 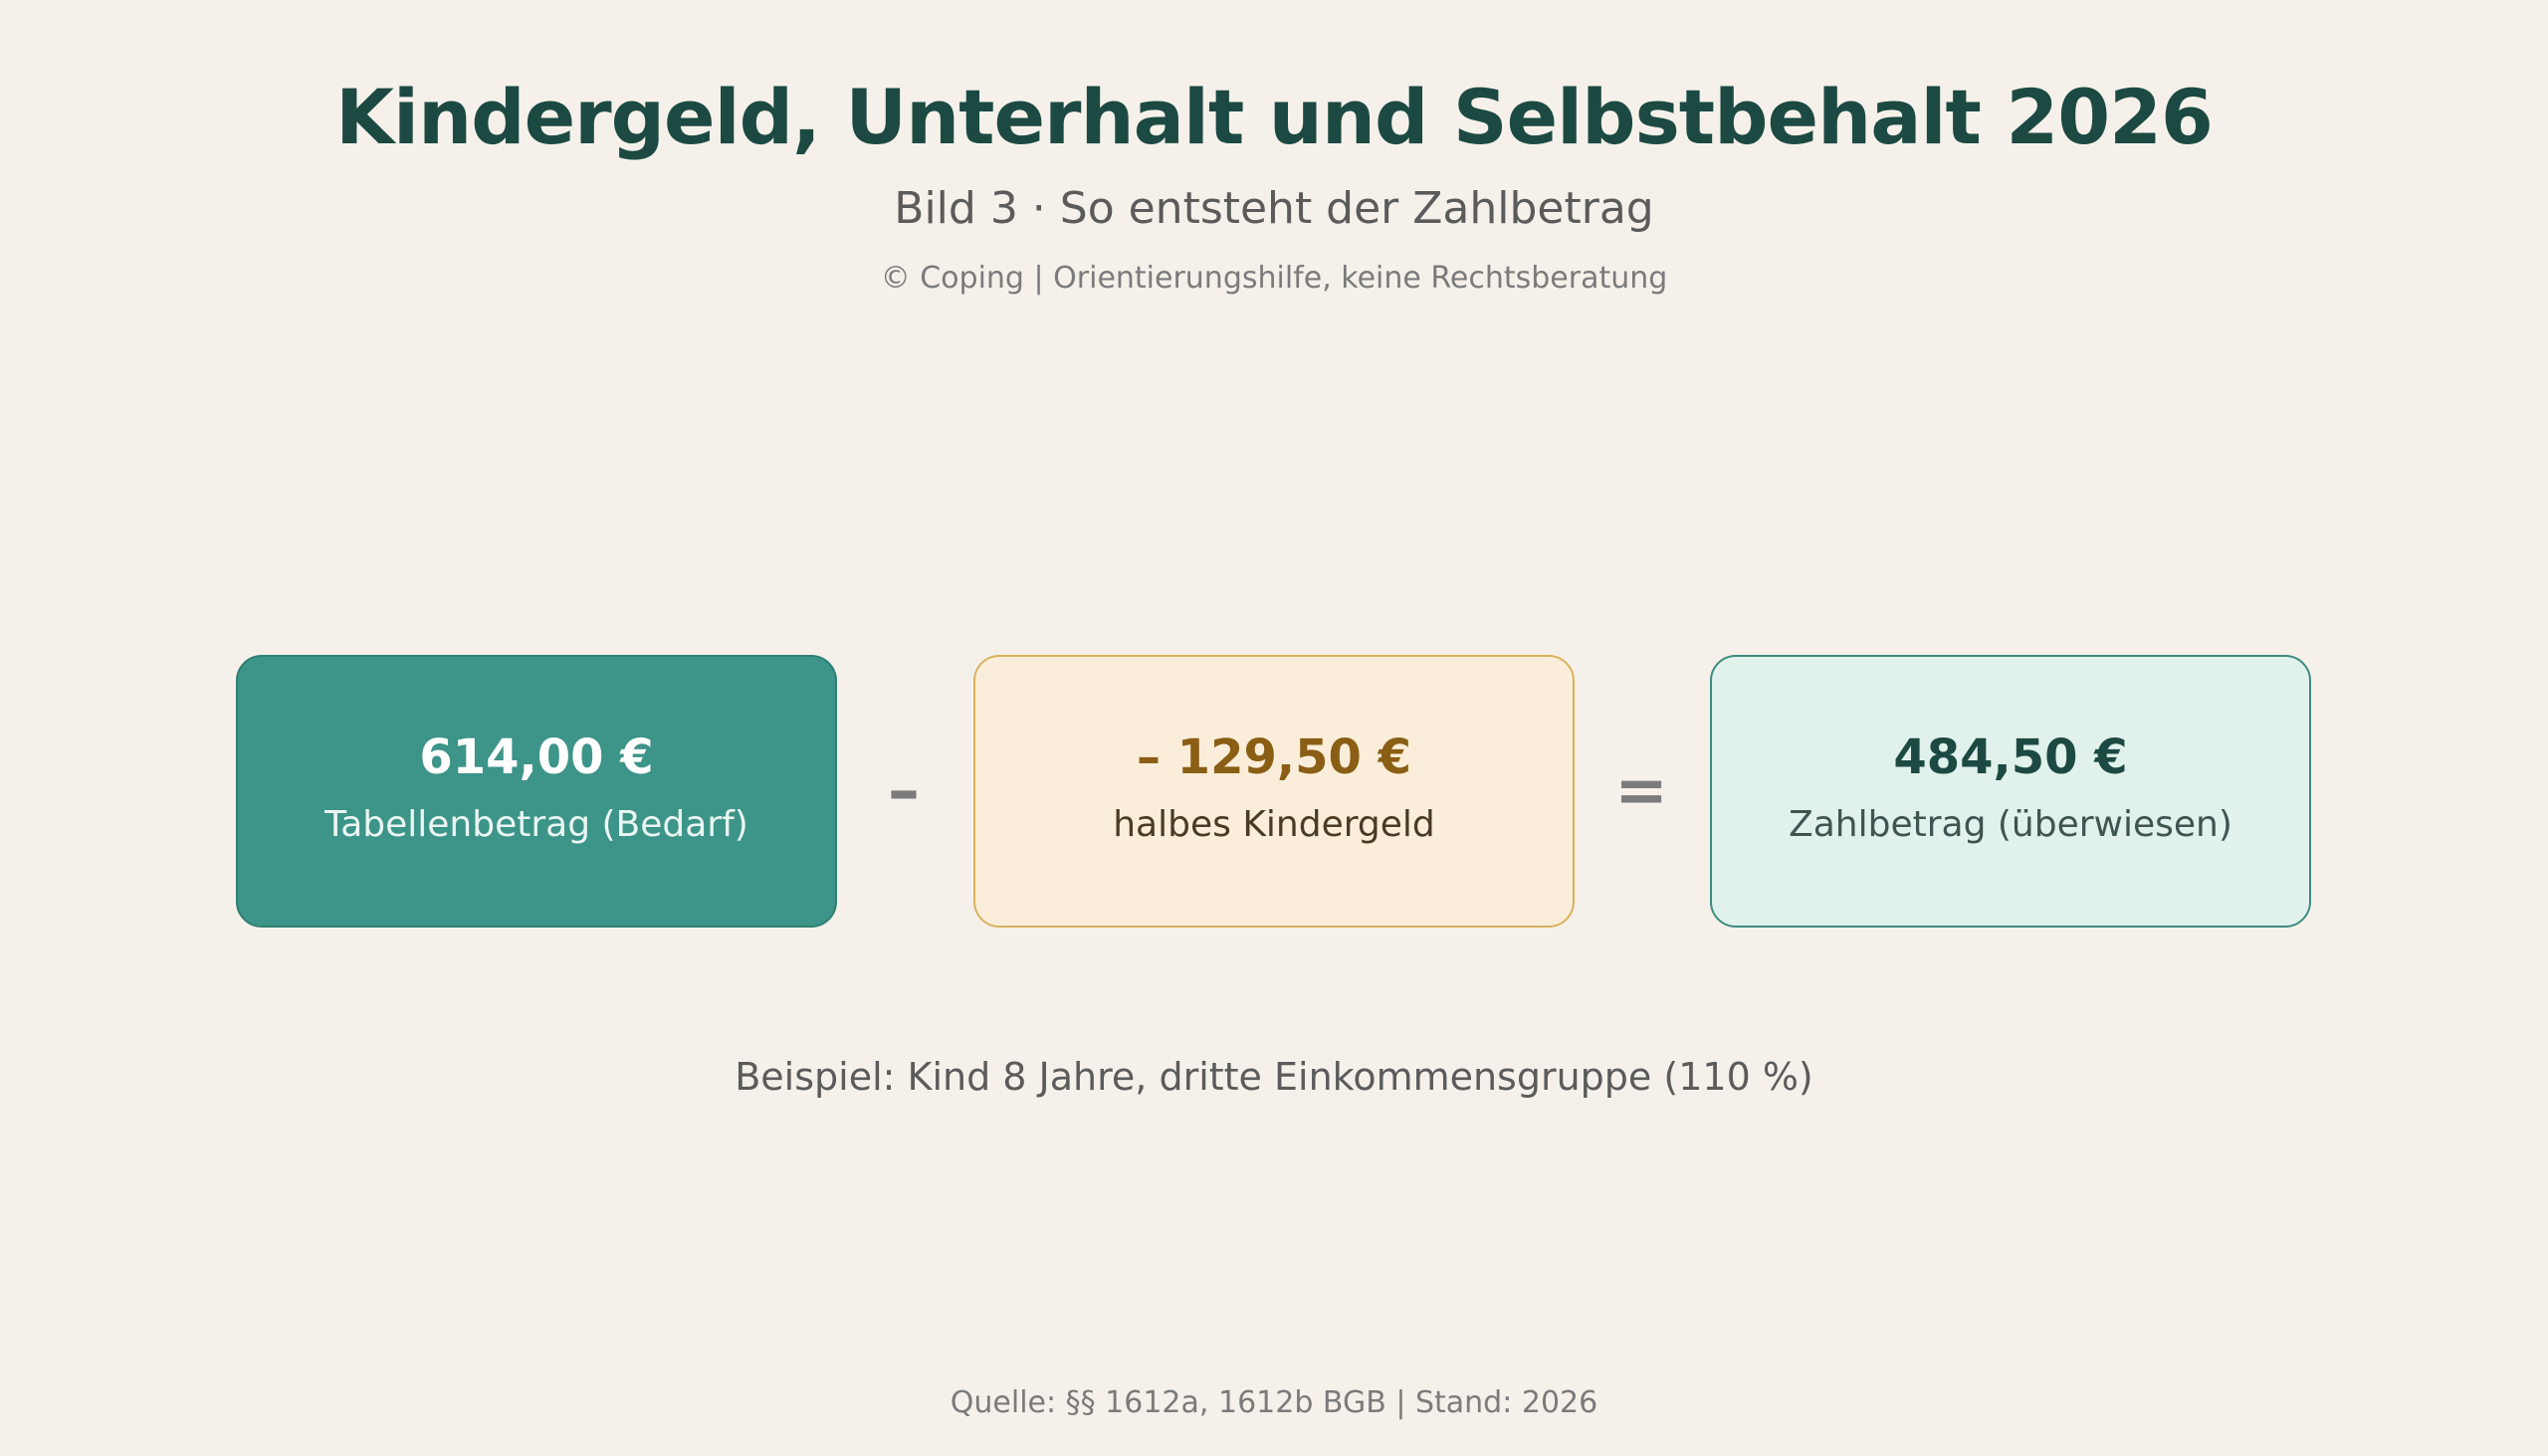 I want to click on page-subtitle: Bild 3 · So entsteht der Zahlbetrag, so click(x=1274, y=208).